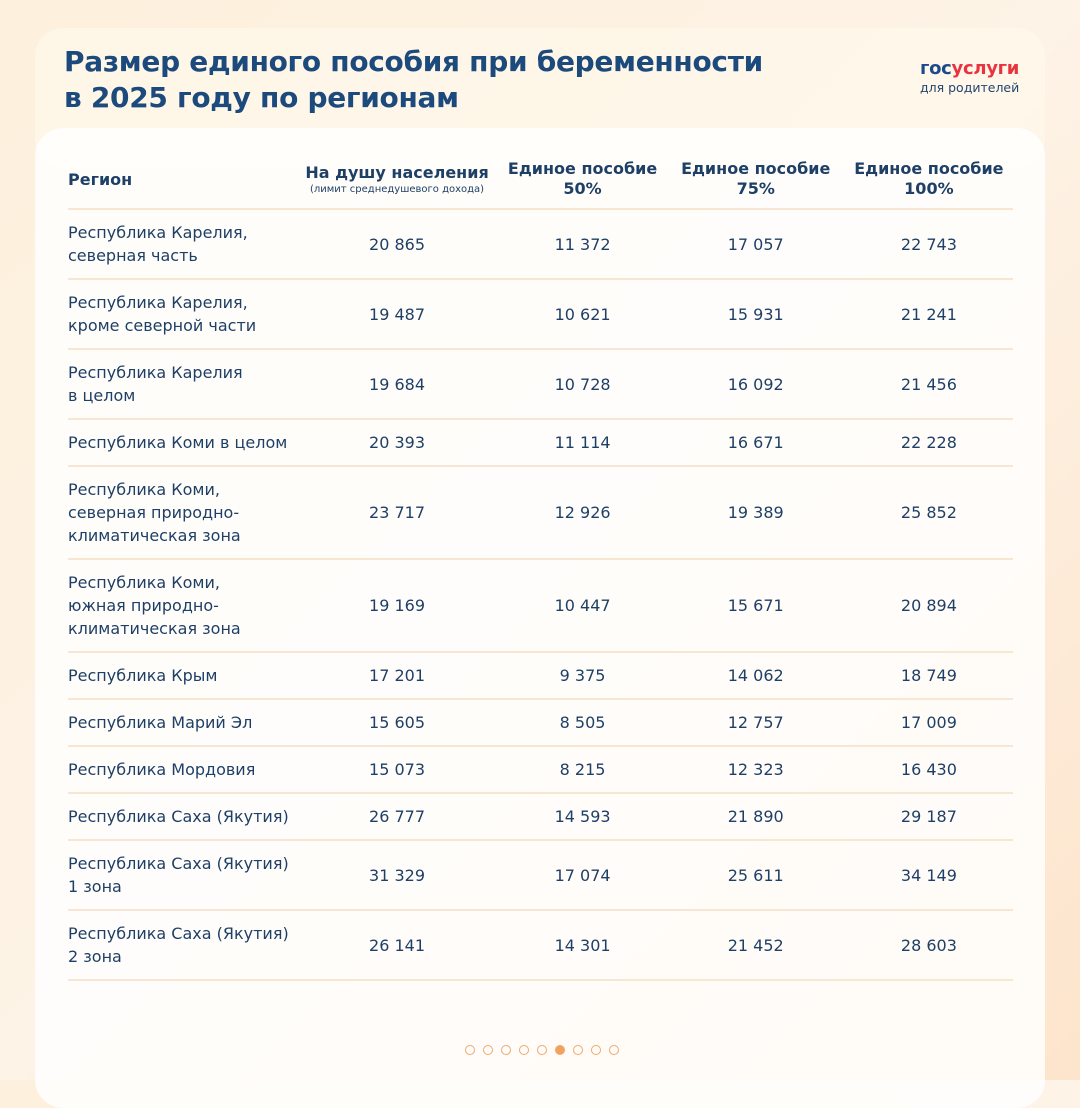 The width and height of the screenshot is (1080, 1108). Describe the element at coordinates (928, 875) in the screenshot. I see `benefit-100-value: 34 149` at that location.